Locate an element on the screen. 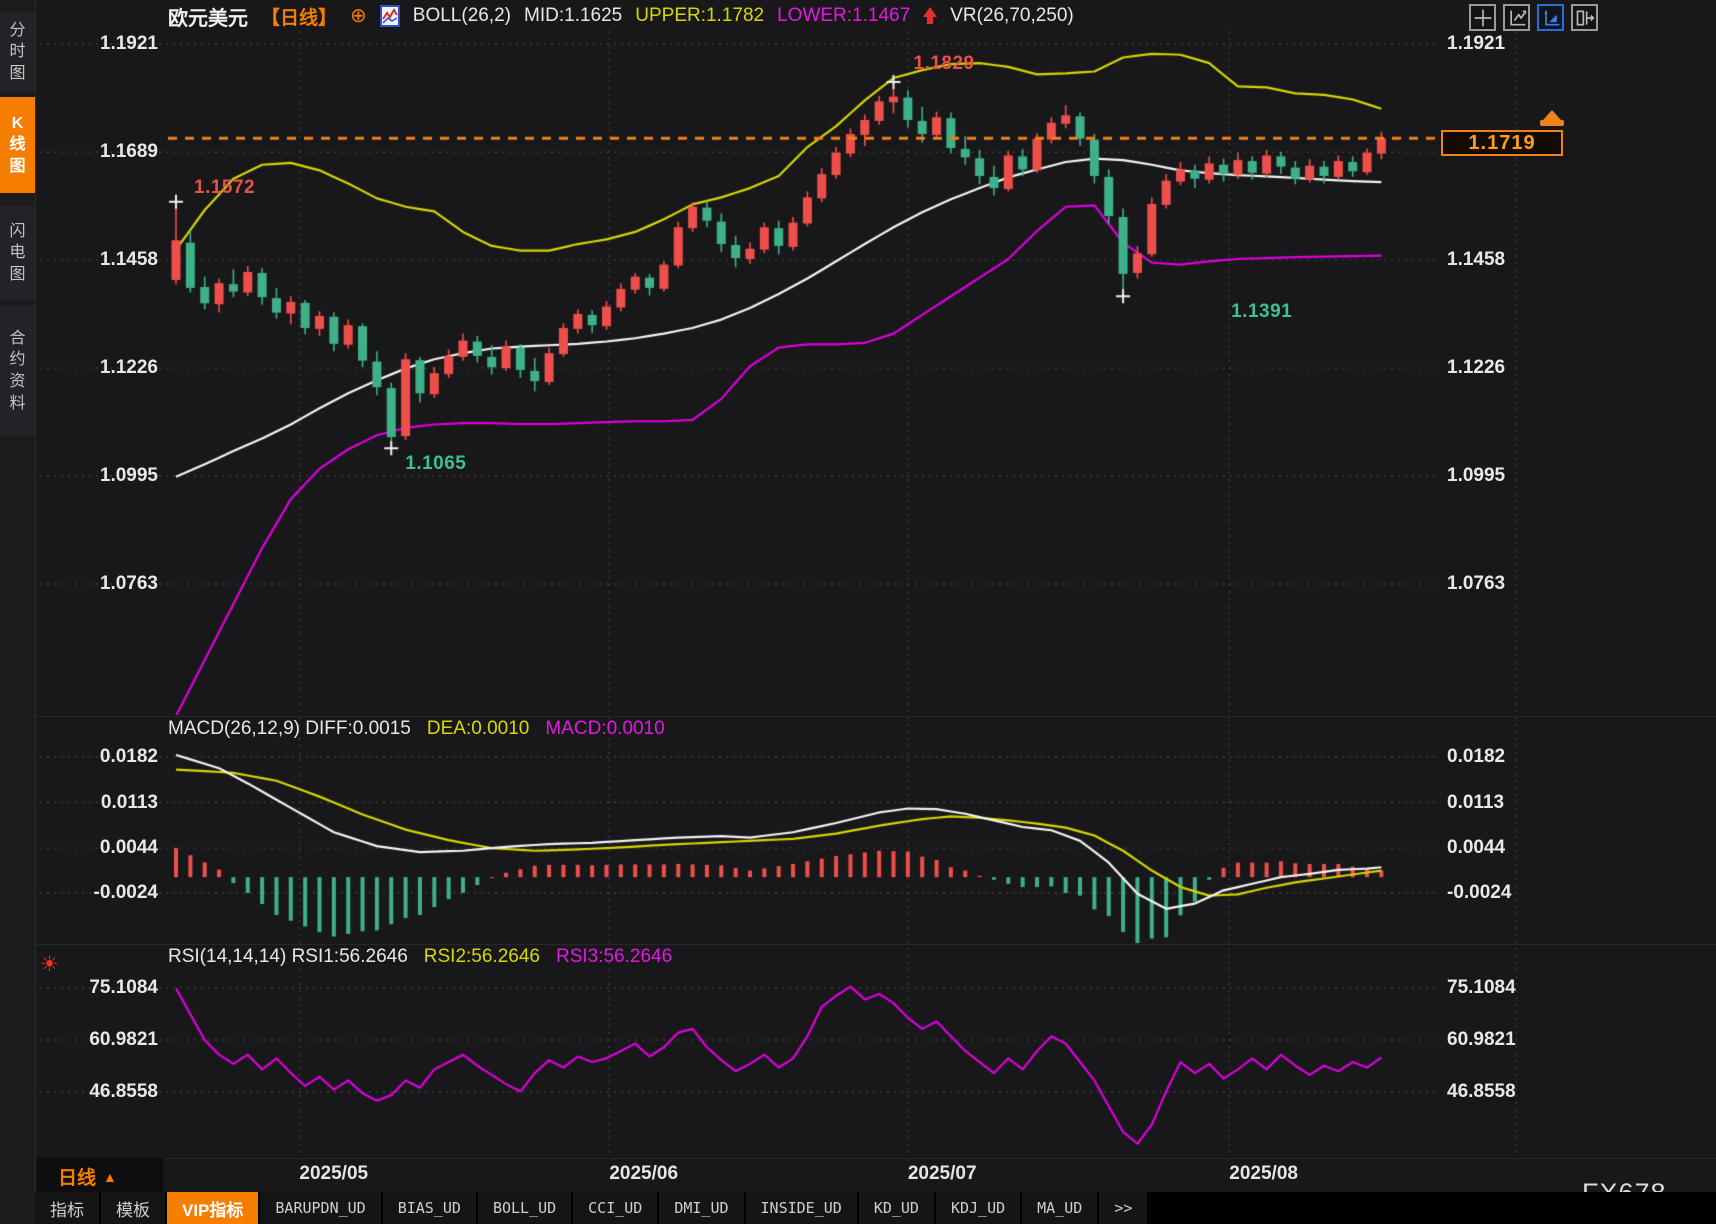 This screenshot has height=1224, width=1716. sidebar-item-label: 闪电图 is located at coordinates (17, 252).